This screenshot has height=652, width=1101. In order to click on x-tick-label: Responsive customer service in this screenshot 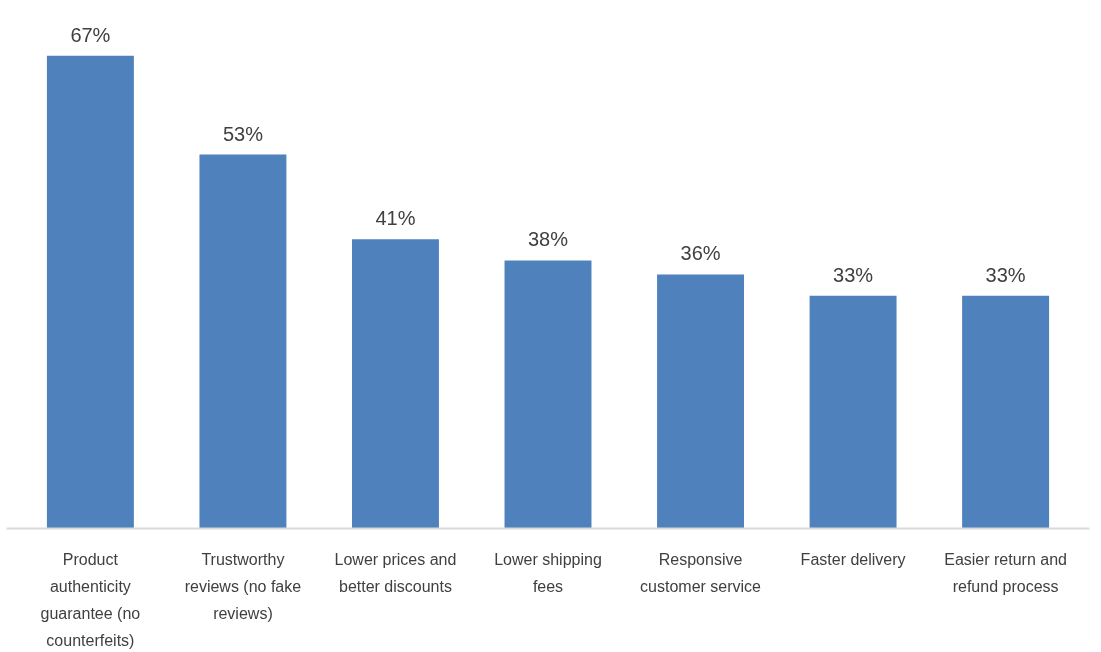, I will do `click(701, 572)`.